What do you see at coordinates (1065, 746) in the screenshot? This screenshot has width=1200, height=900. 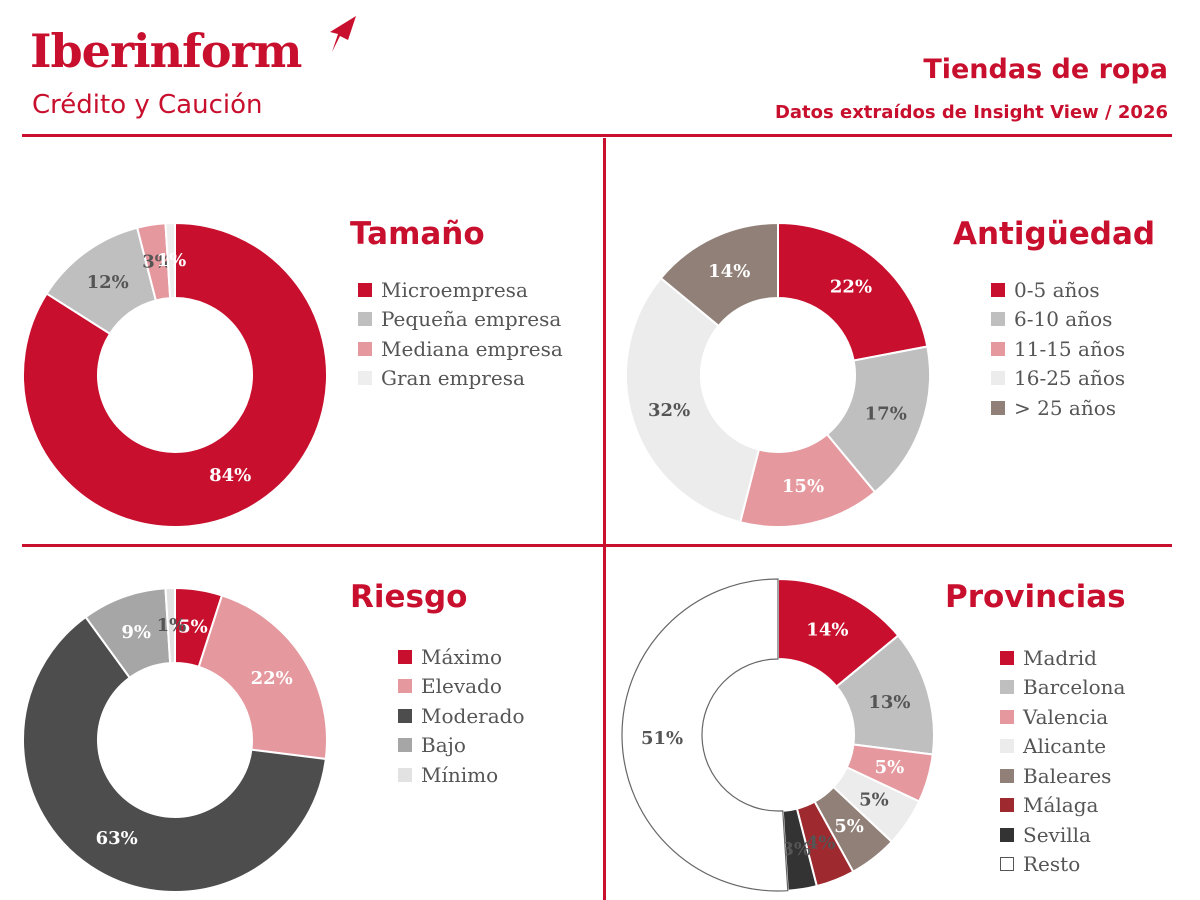 I see `legend-label: Alicante` at bounding box center [1065, 746].